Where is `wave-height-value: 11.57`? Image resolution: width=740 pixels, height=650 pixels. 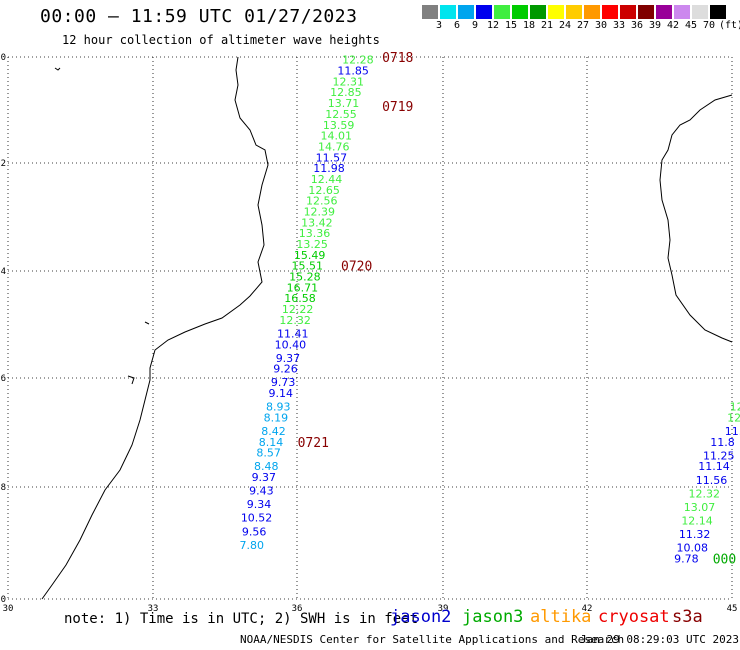
wave-height-value: 11.57 is located at coordinates (332, 157).